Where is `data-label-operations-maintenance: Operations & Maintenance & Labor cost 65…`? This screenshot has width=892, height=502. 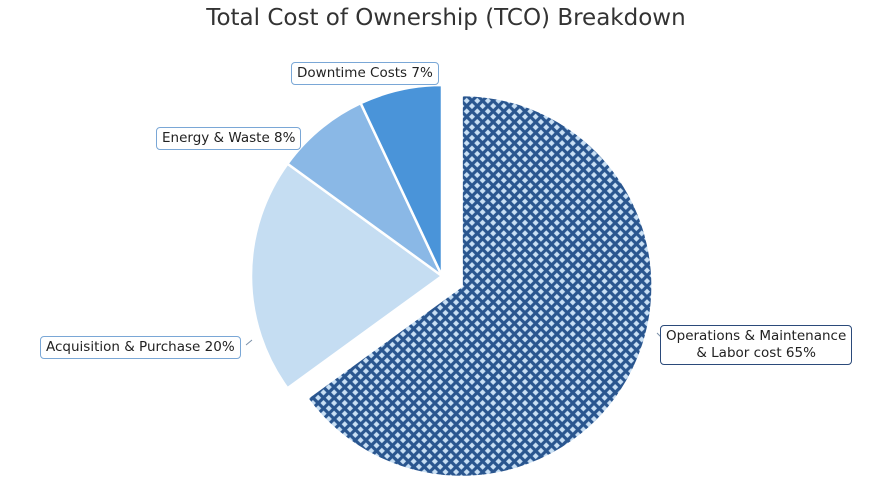
data-label-operations-maintenance: Operations & Maintenance & Labor cost 65… is located at coordinates (756, 345).